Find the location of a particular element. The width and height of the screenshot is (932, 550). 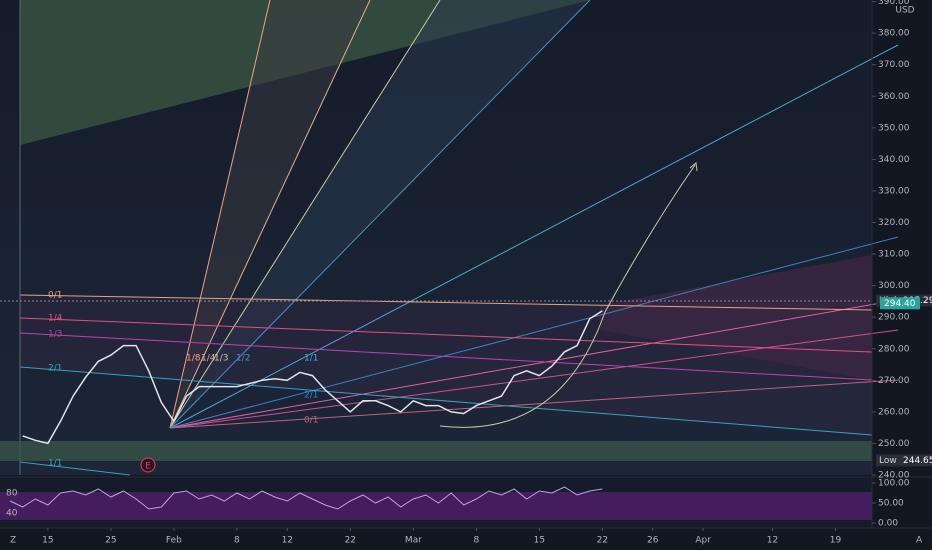

y-tick-label: 380.00 is located at coordinates (894, 34).